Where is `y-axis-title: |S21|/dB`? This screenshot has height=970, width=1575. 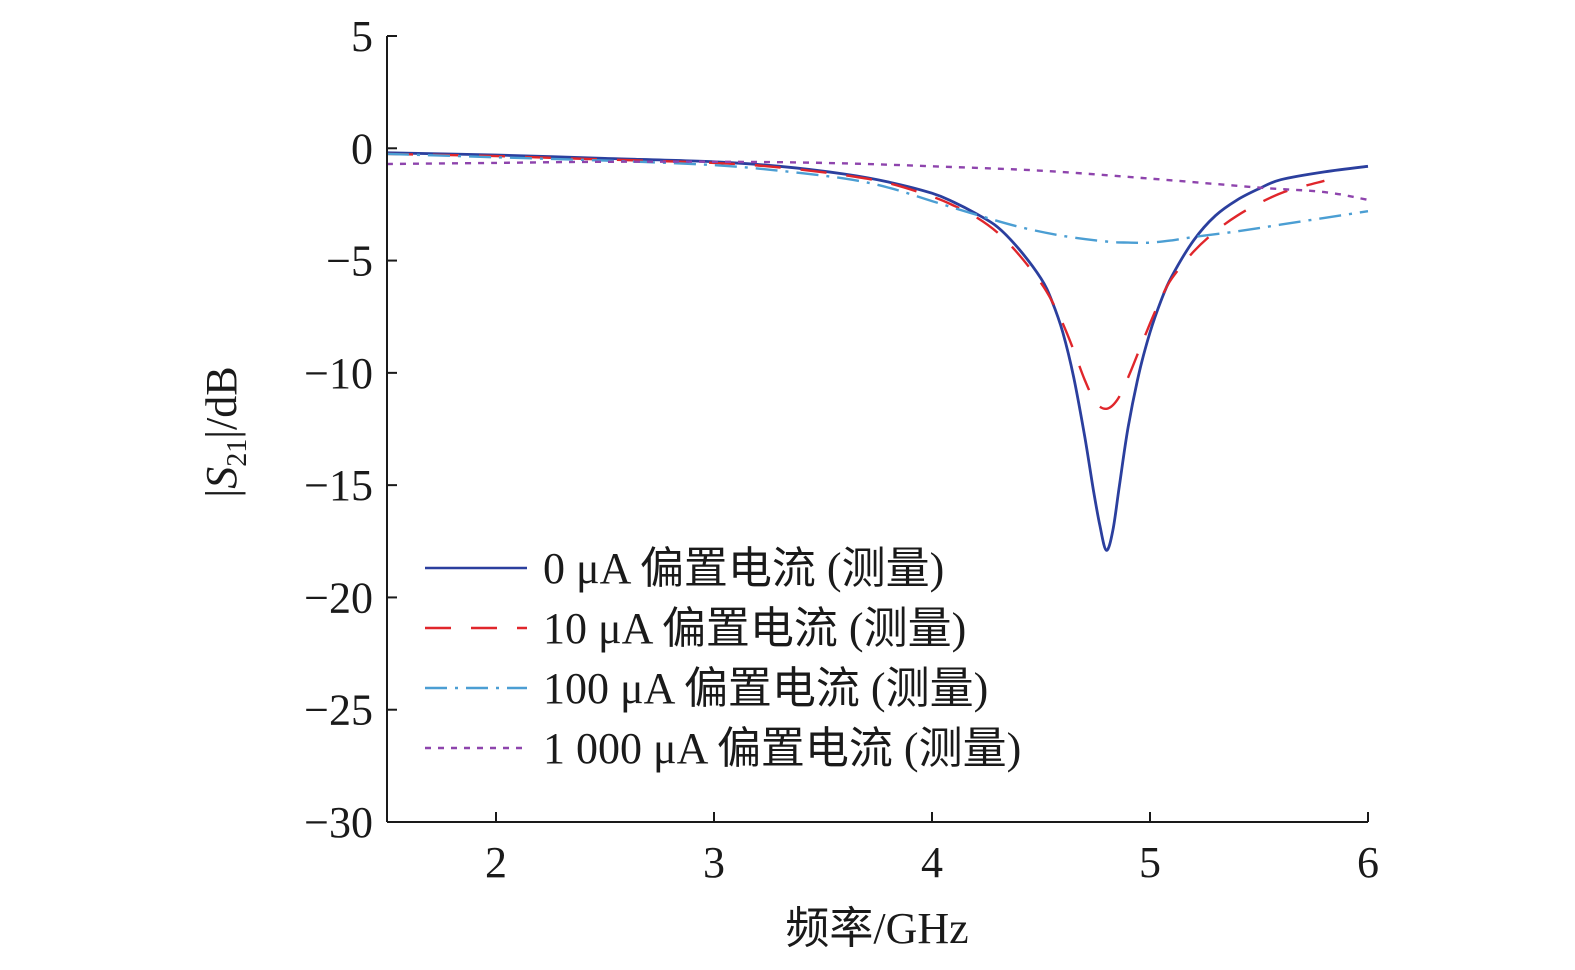
y-axis-title: |S21|/dB is located at coordinates (225, 431).